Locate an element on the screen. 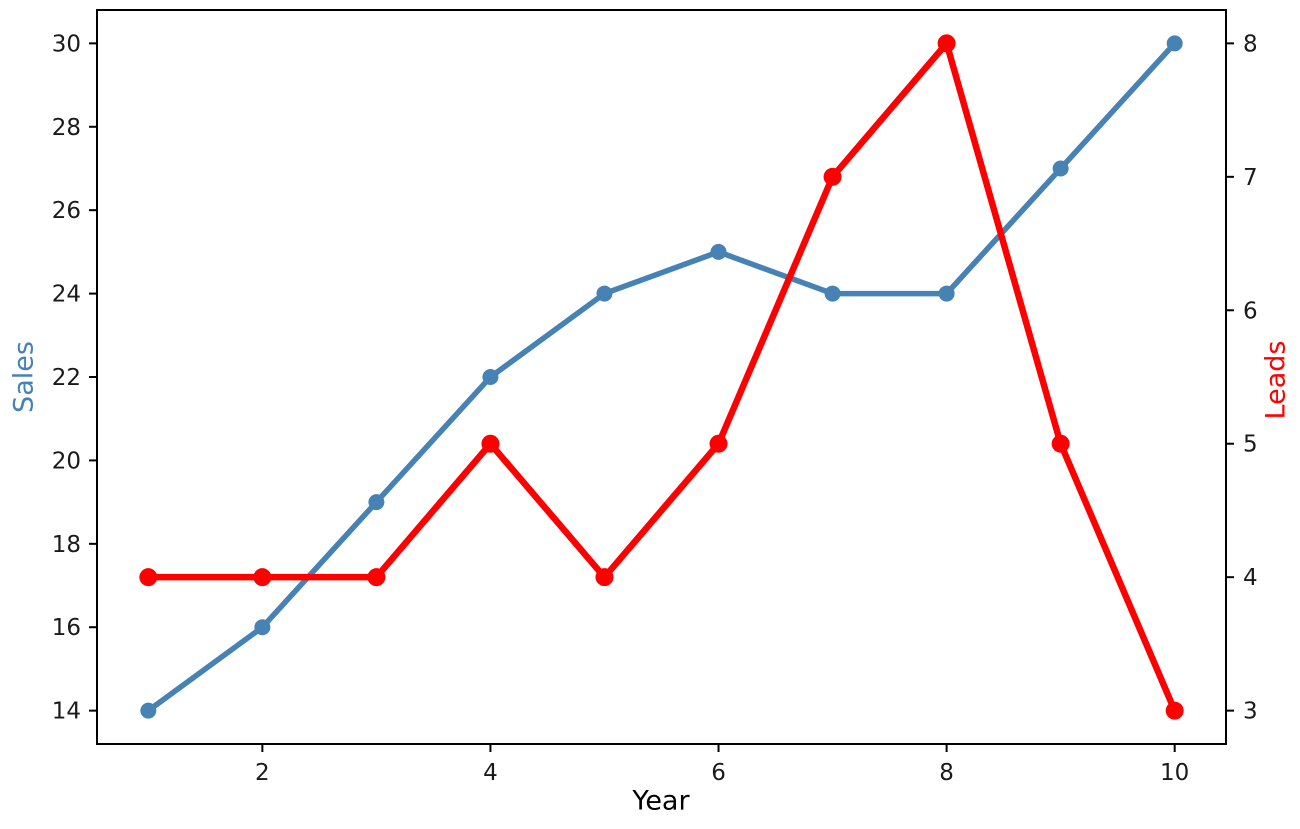 The height and width of the screenshot is (829, 1300). y-right-tick-label: 6 is located at coordinates (1250, 311).